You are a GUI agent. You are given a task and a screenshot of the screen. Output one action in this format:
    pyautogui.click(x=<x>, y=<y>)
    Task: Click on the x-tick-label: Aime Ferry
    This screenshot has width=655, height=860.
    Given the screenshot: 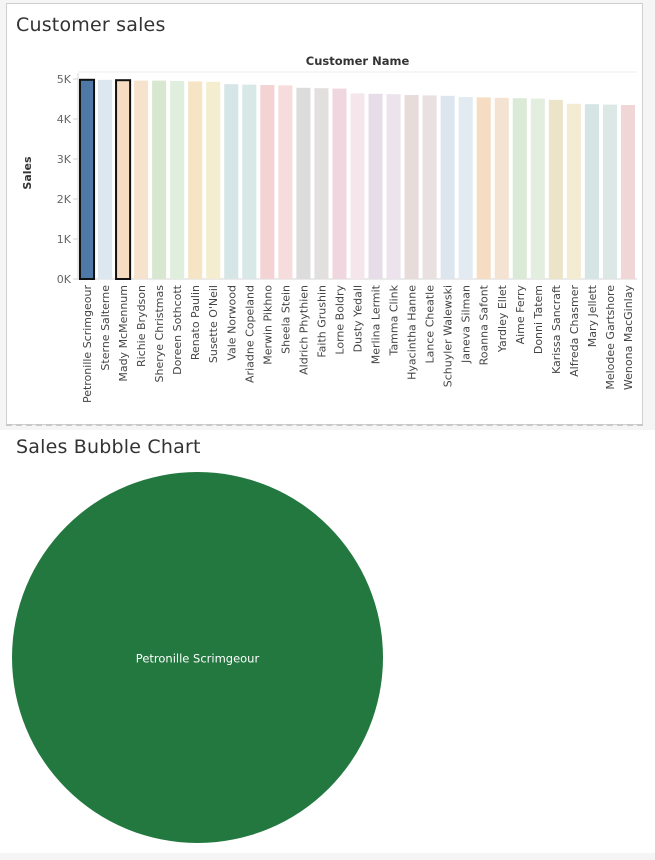 What is the action you would take?
    pyautogui.click(x=520, y=315)
    